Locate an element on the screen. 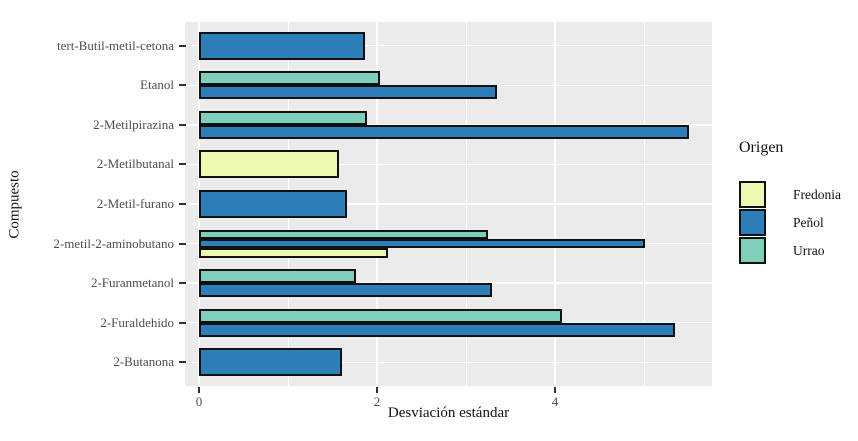 This screenshot has width=858, height=441. y-axis-label: 2-metil-2-aminobutano is located at coordinates (113, 243).